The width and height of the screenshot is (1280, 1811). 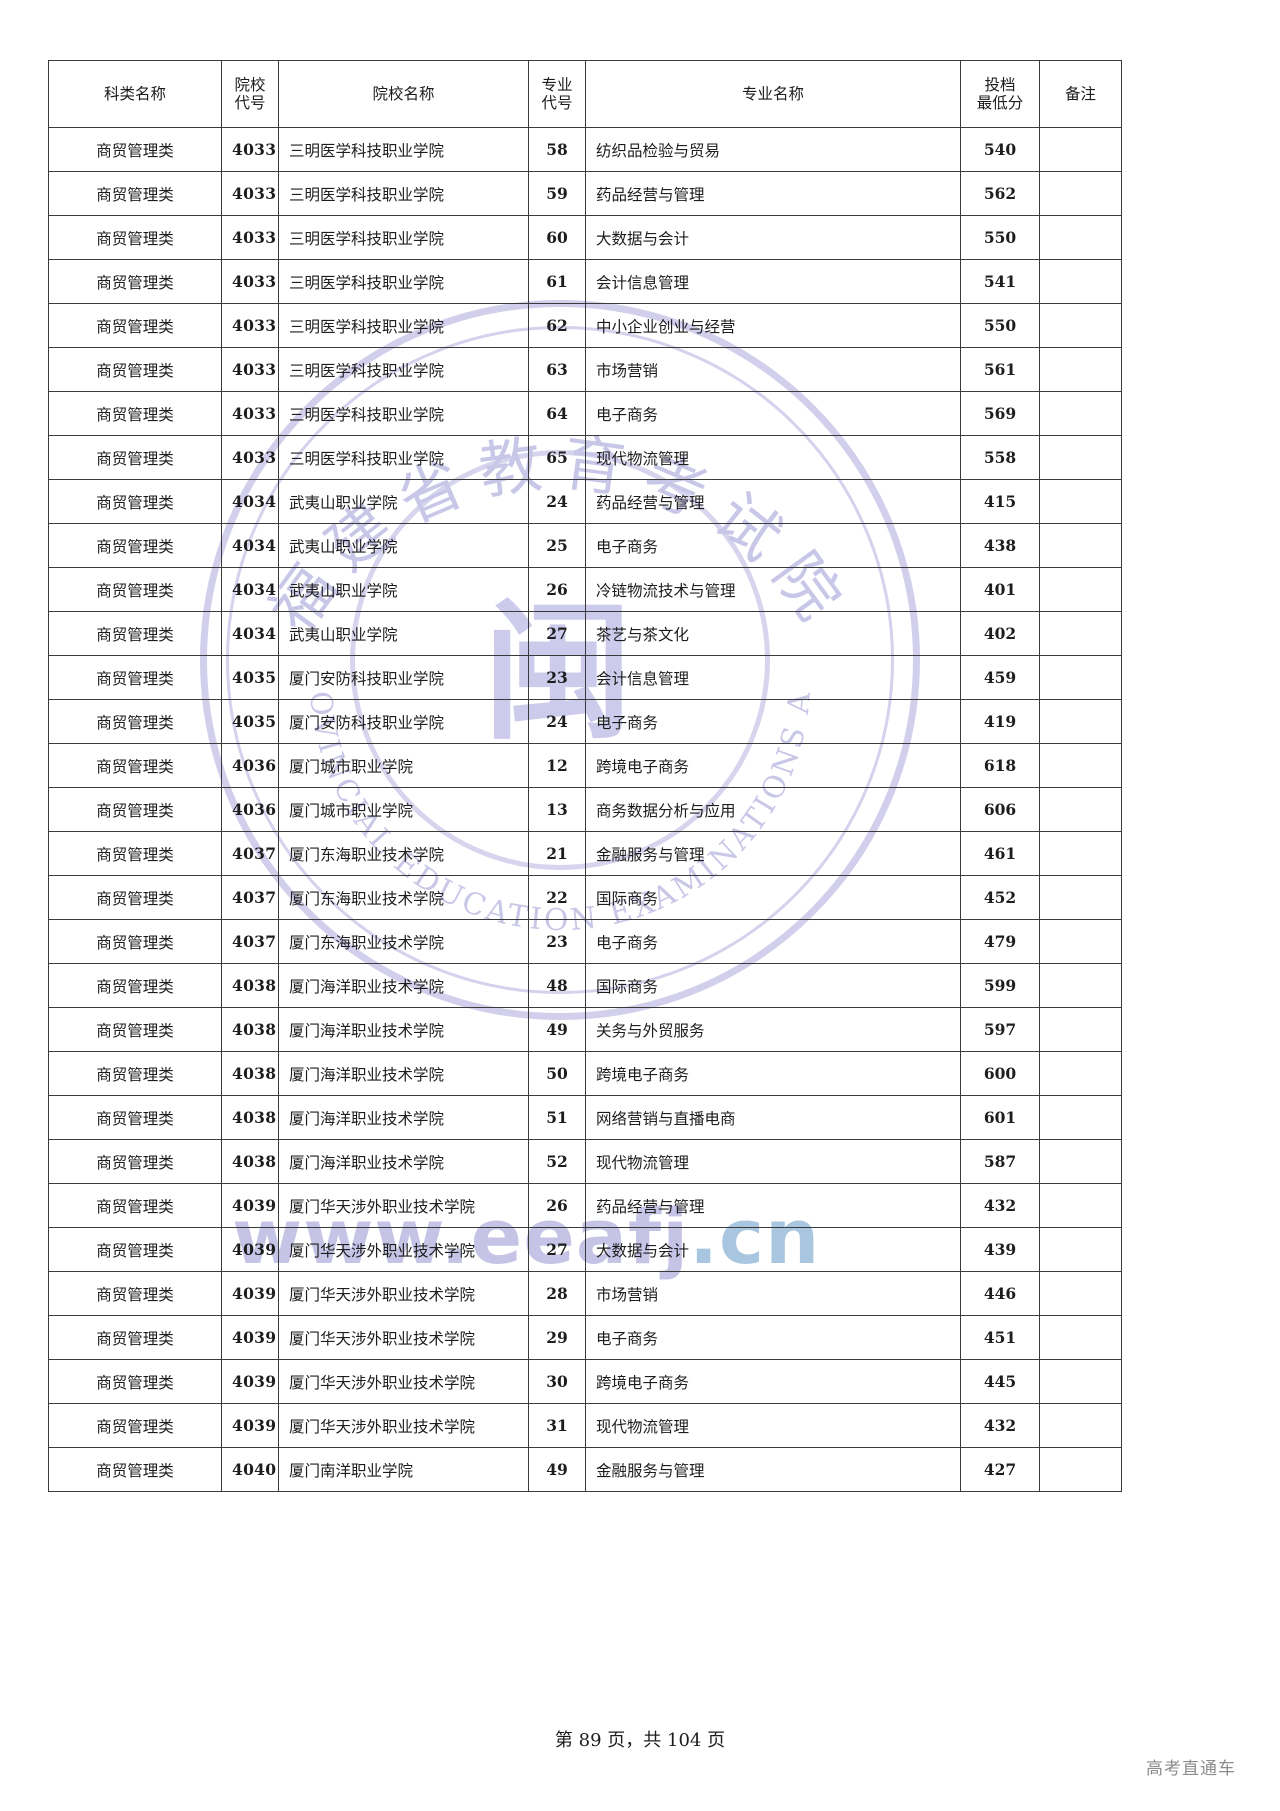 What do you see at coordinates (640, 1740) in the screenshot?
I see `page-number-label: 第 89 页，共 104 页` at bounding box center [640, 1740].